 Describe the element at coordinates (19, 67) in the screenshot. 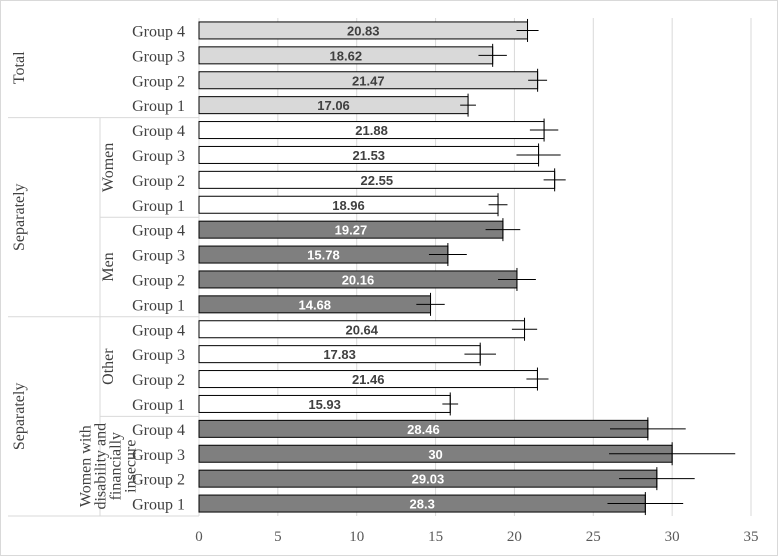

I see `section-label: Total` at that location.